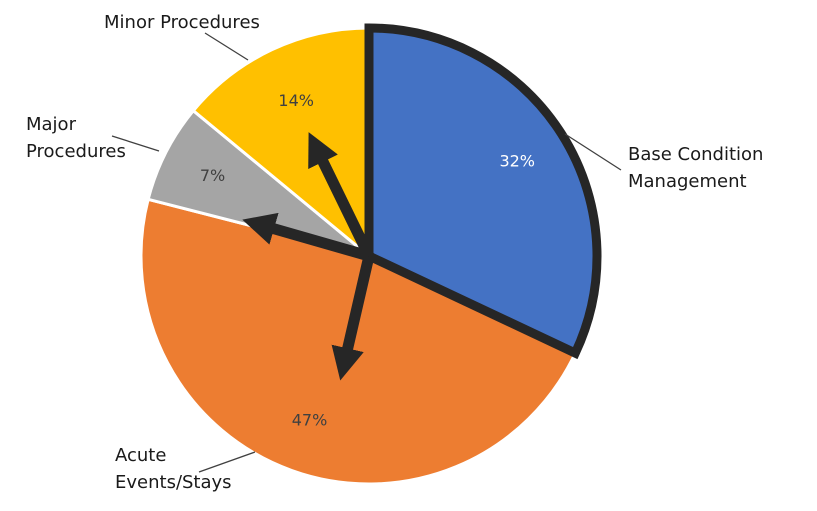 This screenshot has width=817, height=511. I want to click on arrows-layer, so click(308, 256).